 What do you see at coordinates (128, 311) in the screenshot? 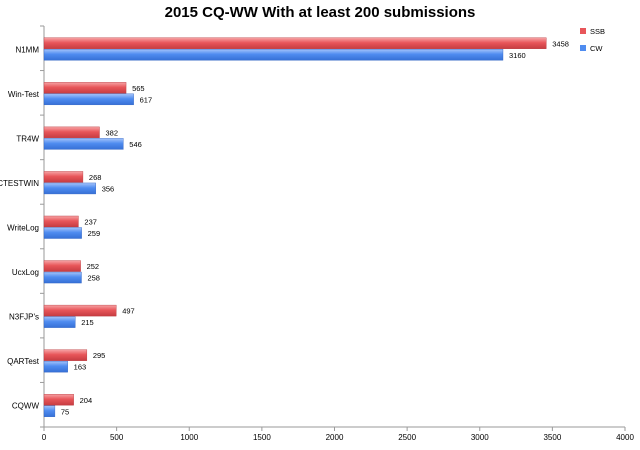
I see `data-label: 497` at bounding box center [128, 311].